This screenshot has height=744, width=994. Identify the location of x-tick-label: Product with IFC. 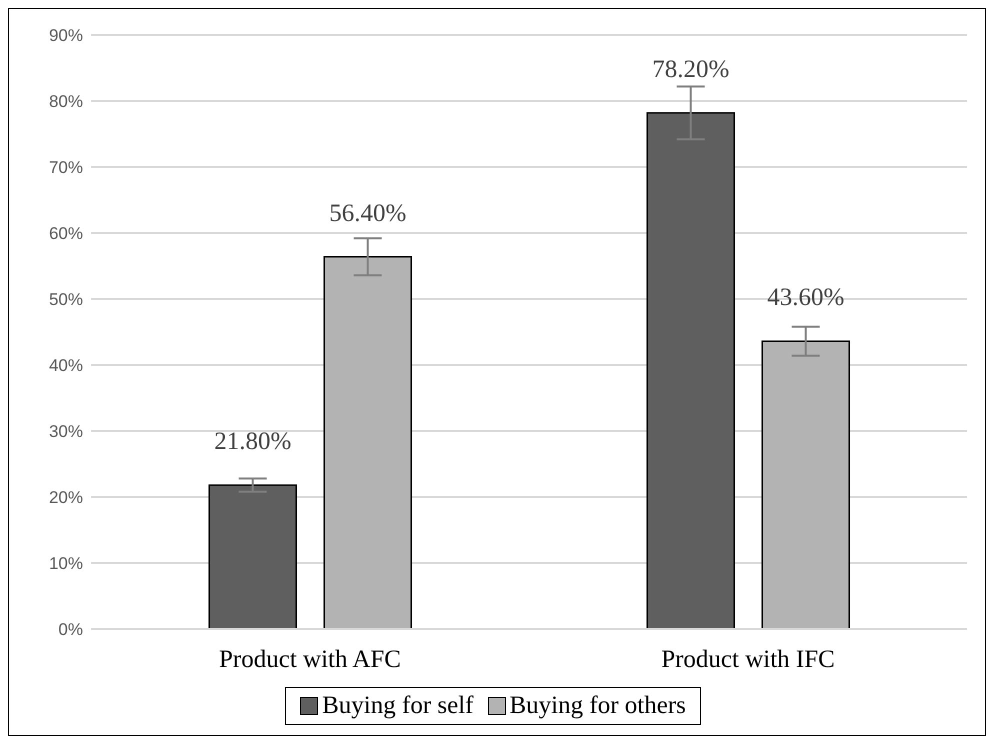
(748, 659).